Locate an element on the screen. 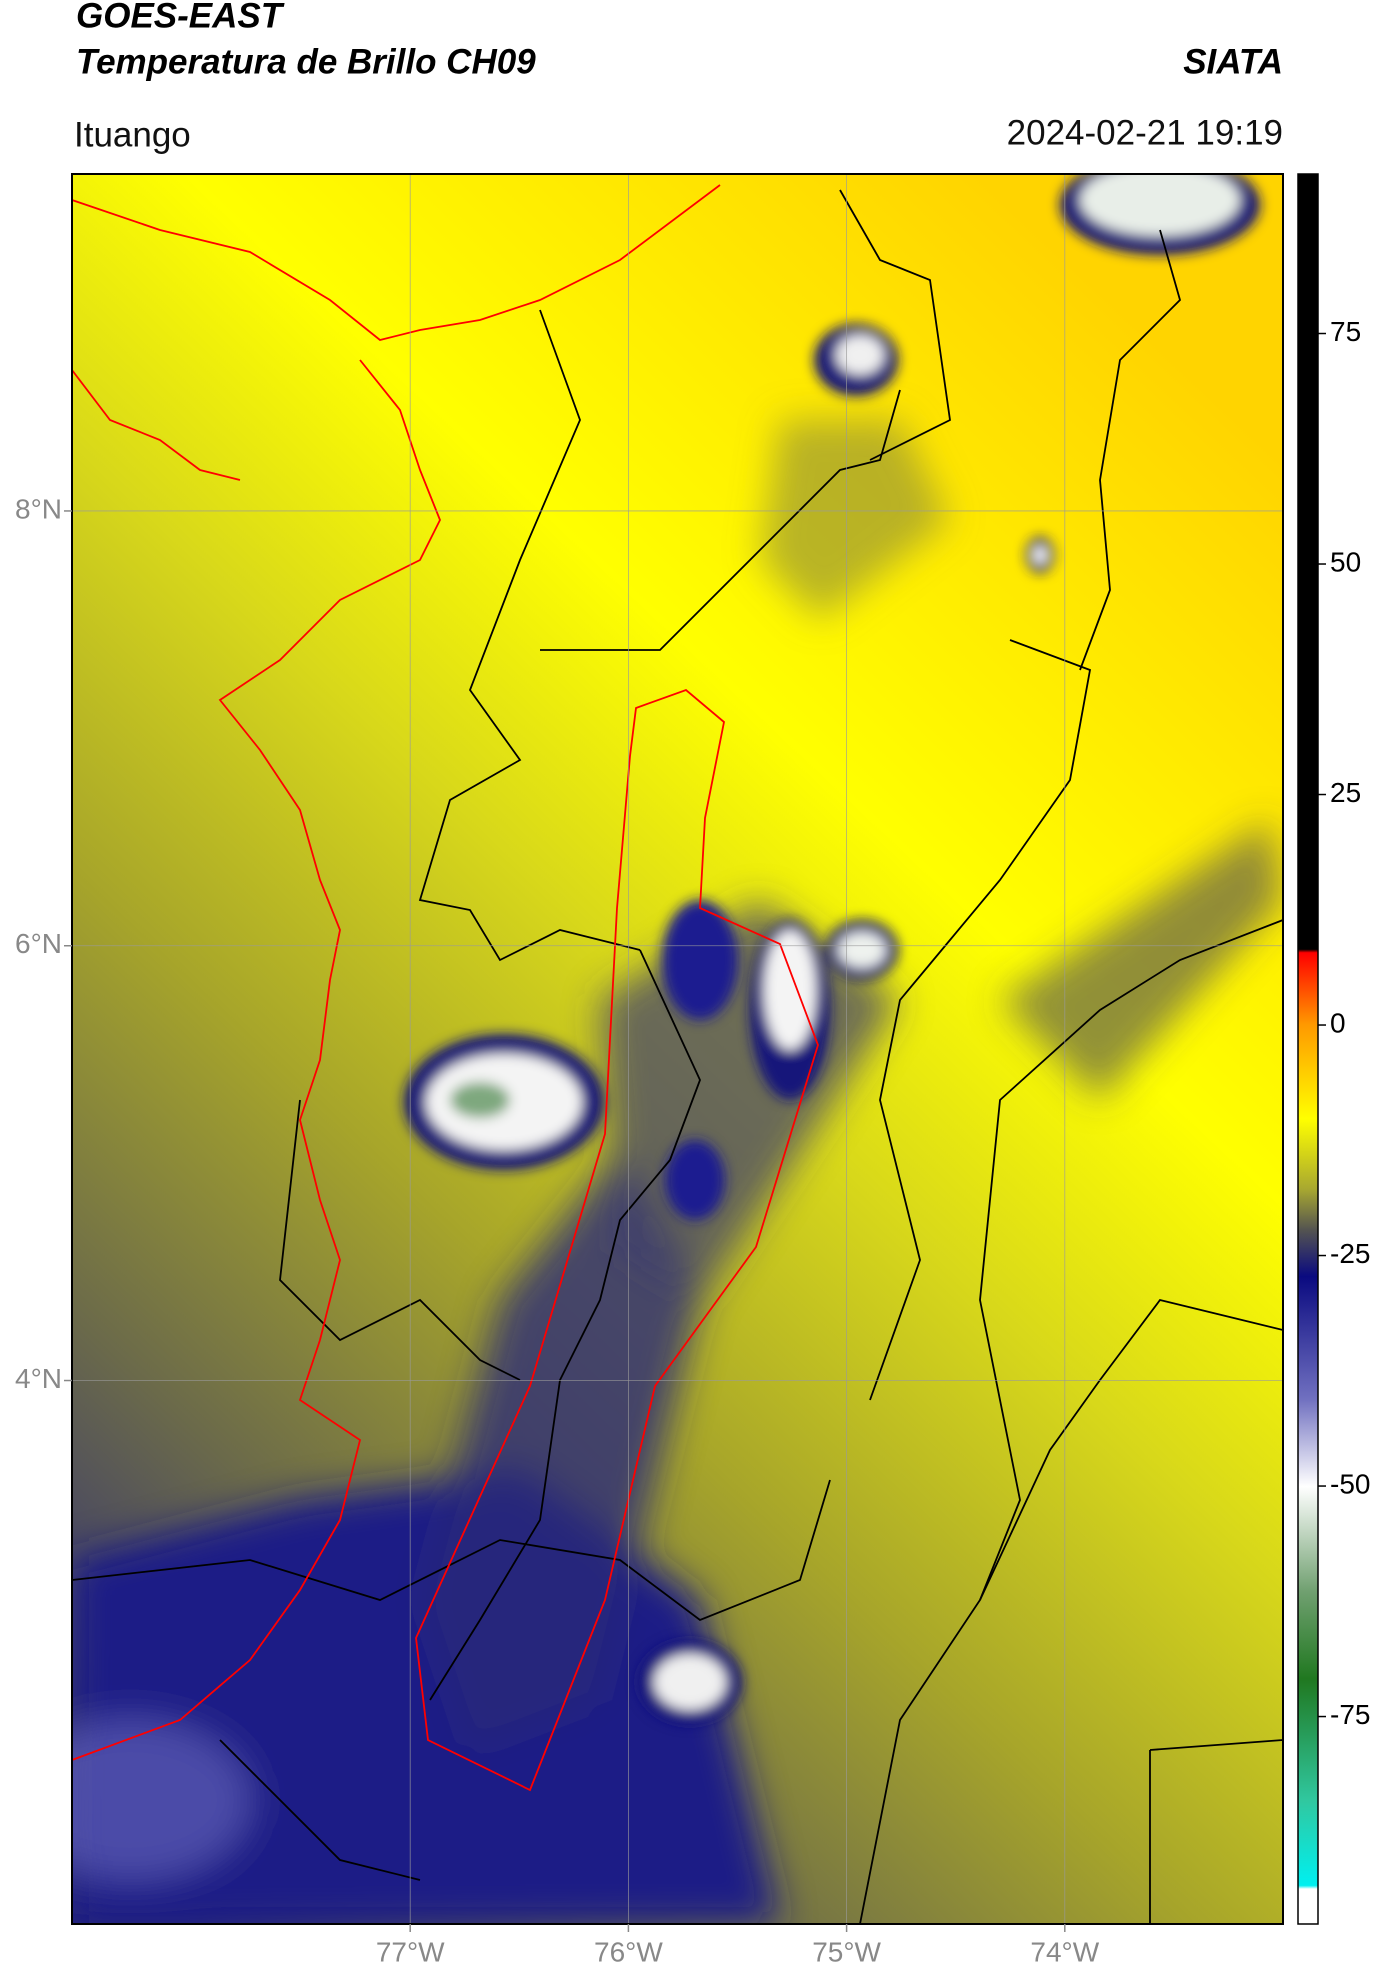 The height and width of the screenshot is (1981, 1384). colorbar-tick-label: 50 is located at coordinates (1345, 561).